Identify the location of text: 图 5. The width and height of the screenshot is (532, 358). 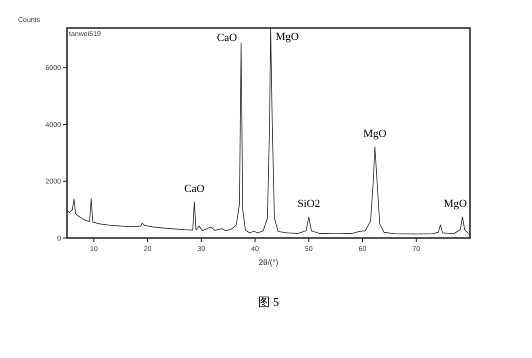
(268, 302).